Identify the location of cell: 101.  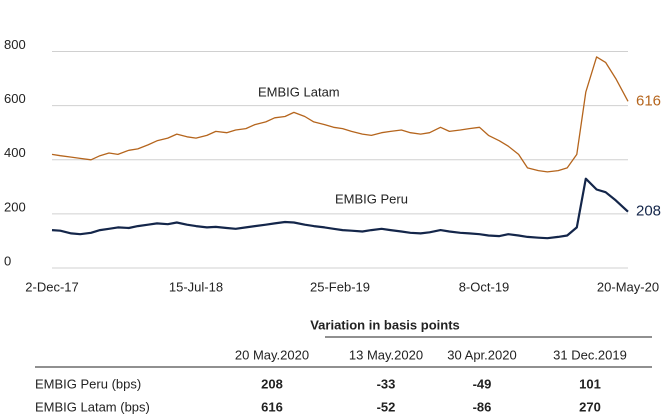
(590, 383).